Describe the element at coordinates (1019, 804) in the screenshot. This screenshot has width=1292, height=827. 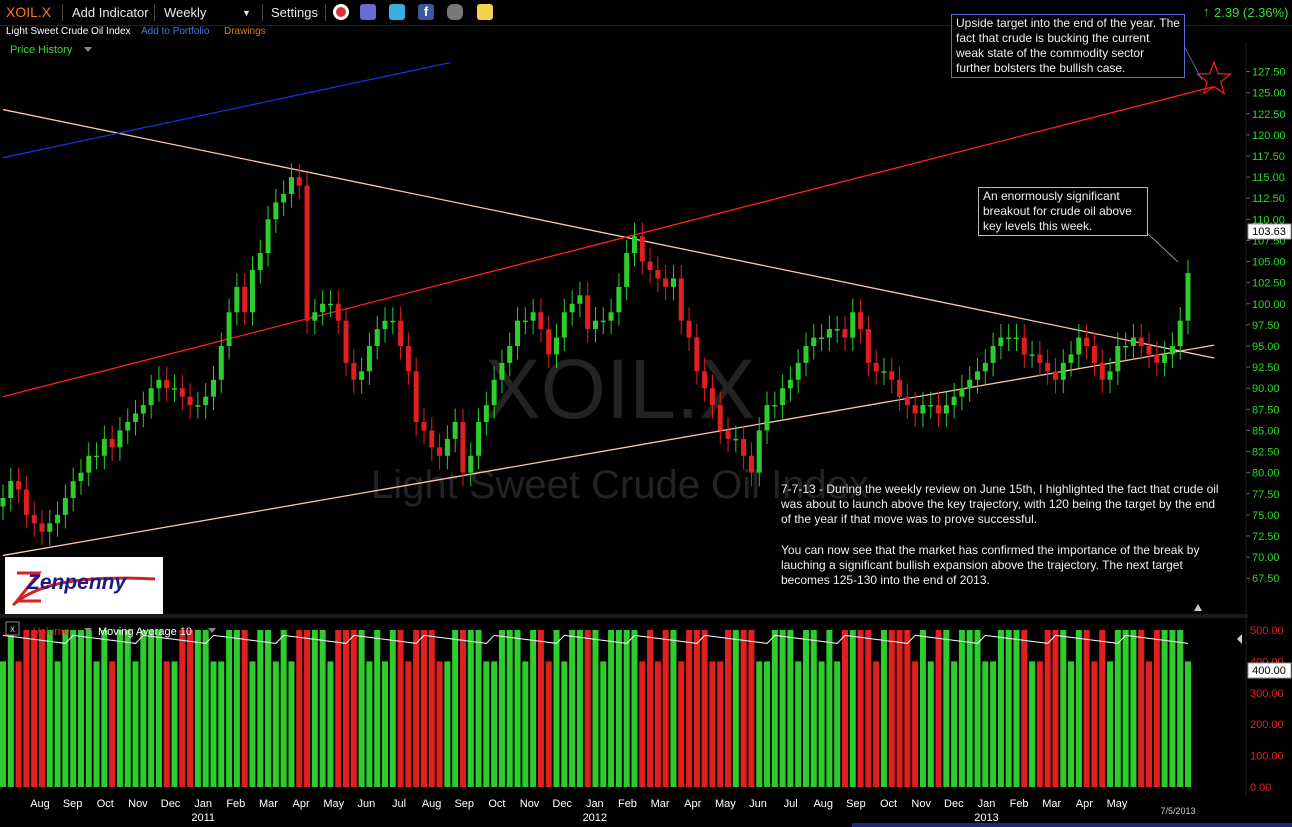
I see `x-axis-month-label: Feb` at that location.